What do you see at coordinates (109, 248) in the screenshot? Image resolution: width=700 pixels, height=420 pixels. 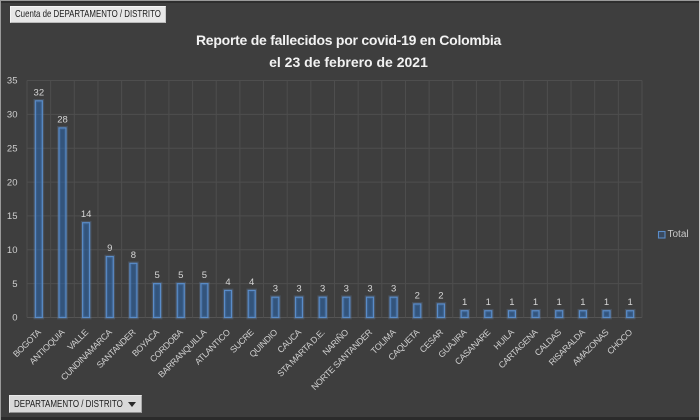 I see `svg-text: 9` at bounding box center [109, 248].